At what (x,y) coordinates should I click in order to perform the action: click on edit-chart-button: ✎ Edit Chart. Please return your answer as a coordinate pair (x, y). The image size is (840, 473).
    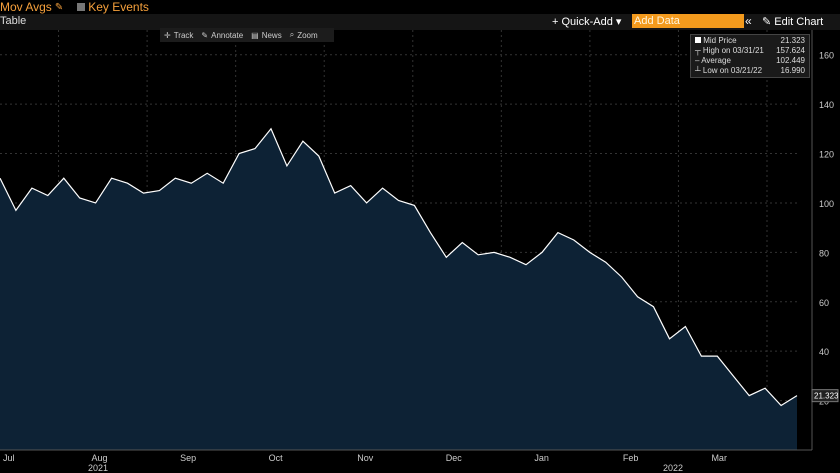
    Looking at the image, I should click on (792, 21).